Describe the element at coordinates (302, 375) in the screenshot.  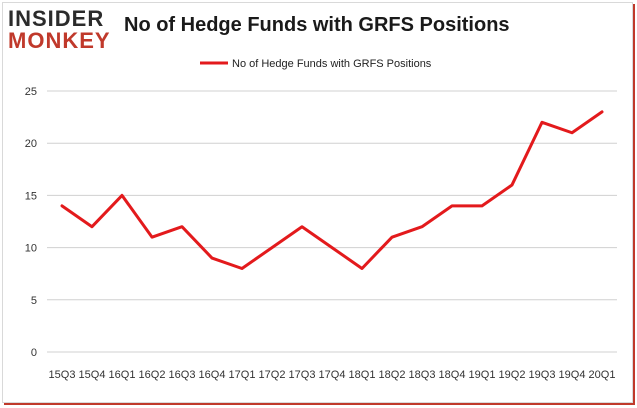
I see `x-tick-label: 17Q3` at that location.